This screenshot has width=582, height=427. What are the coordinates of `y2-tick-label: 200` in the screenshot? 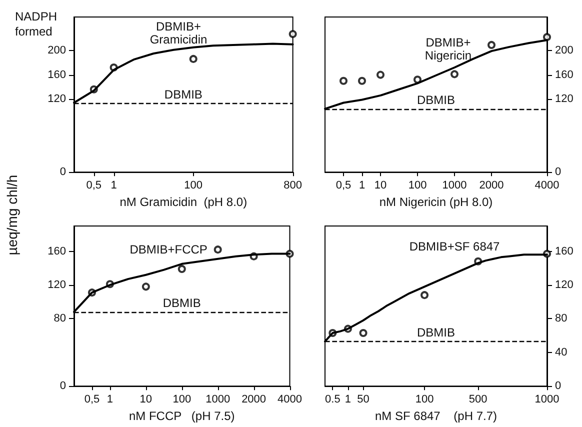 It's located at (564, 50).